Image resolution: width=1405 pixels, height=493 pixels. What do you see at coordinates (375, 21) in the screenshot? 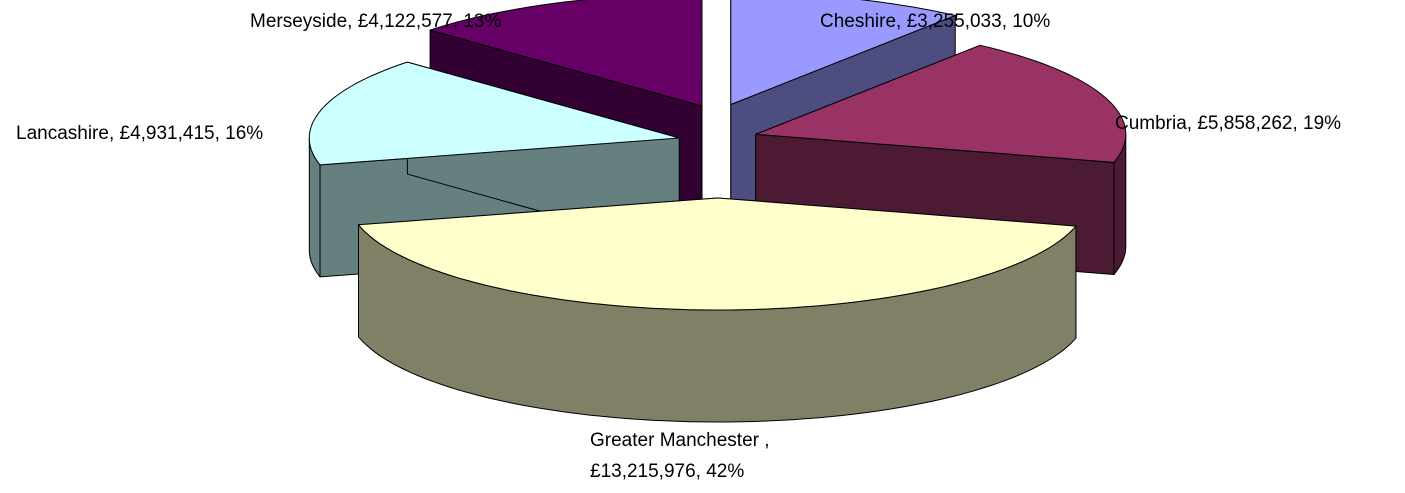
I see `data-label: Merseyside, £4,122,577, 13%` at bounding box center [375, 21].